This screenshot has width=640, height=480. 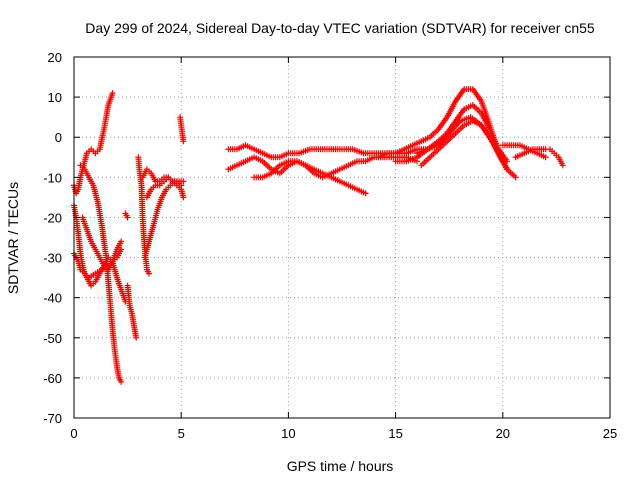 I want to click on y-tick-label: -40, so click(x=52, y=298).